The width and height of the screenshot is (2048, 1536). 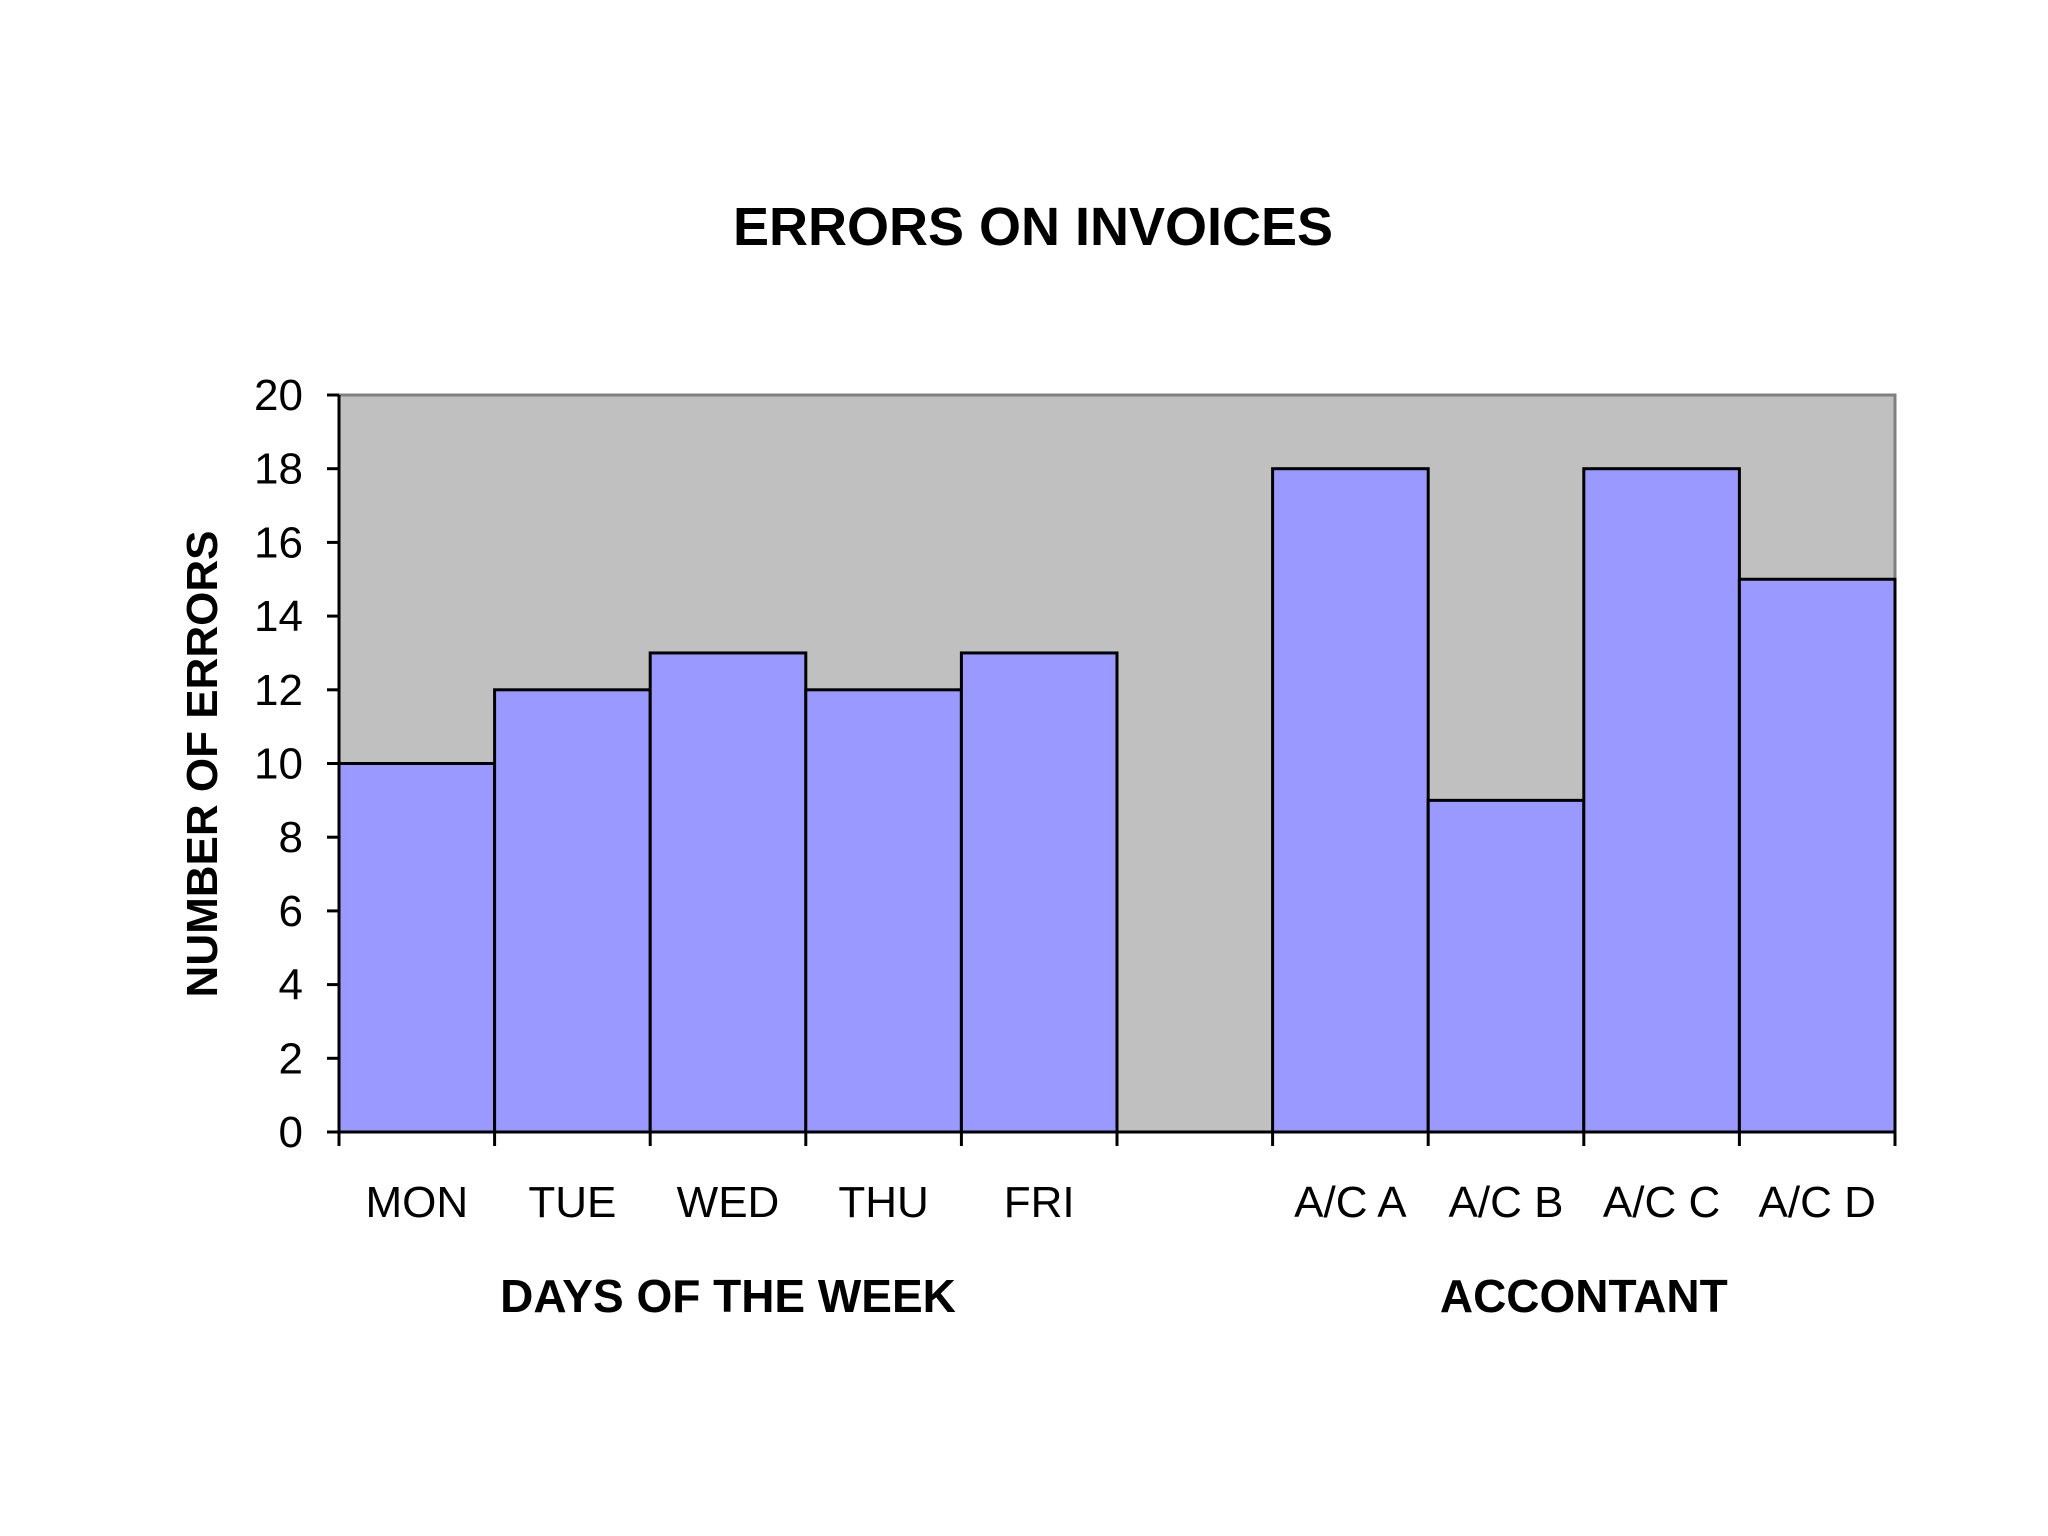 What do you see at coordinates (1817, 855) in the screenshot?
I see `bar-a-c-d` at bounding box center [1817, 855].